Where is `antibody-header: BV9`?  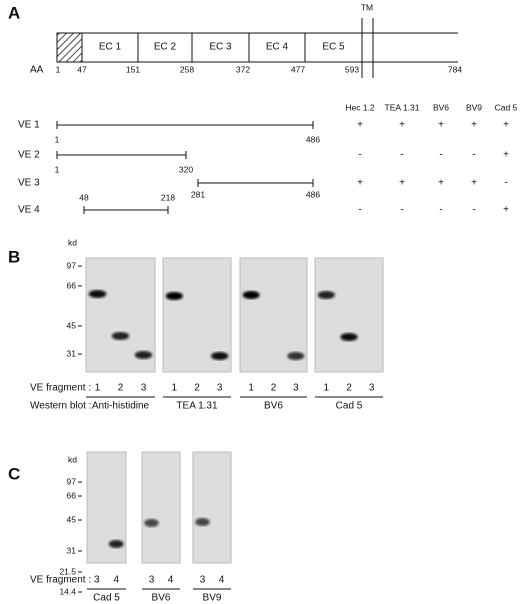 antibody-header: BV9 is located at coordinates (474, 107).